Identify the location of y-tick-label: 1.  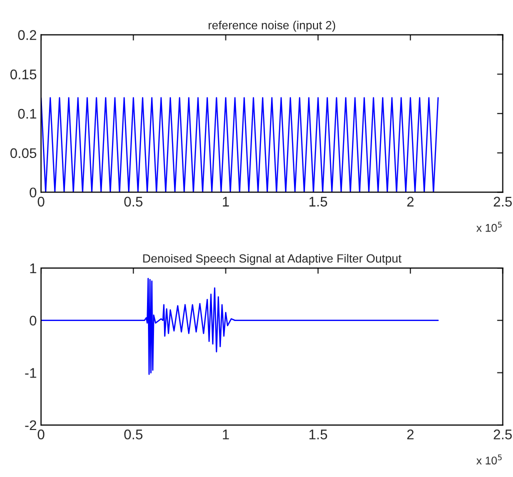
(33, 269).